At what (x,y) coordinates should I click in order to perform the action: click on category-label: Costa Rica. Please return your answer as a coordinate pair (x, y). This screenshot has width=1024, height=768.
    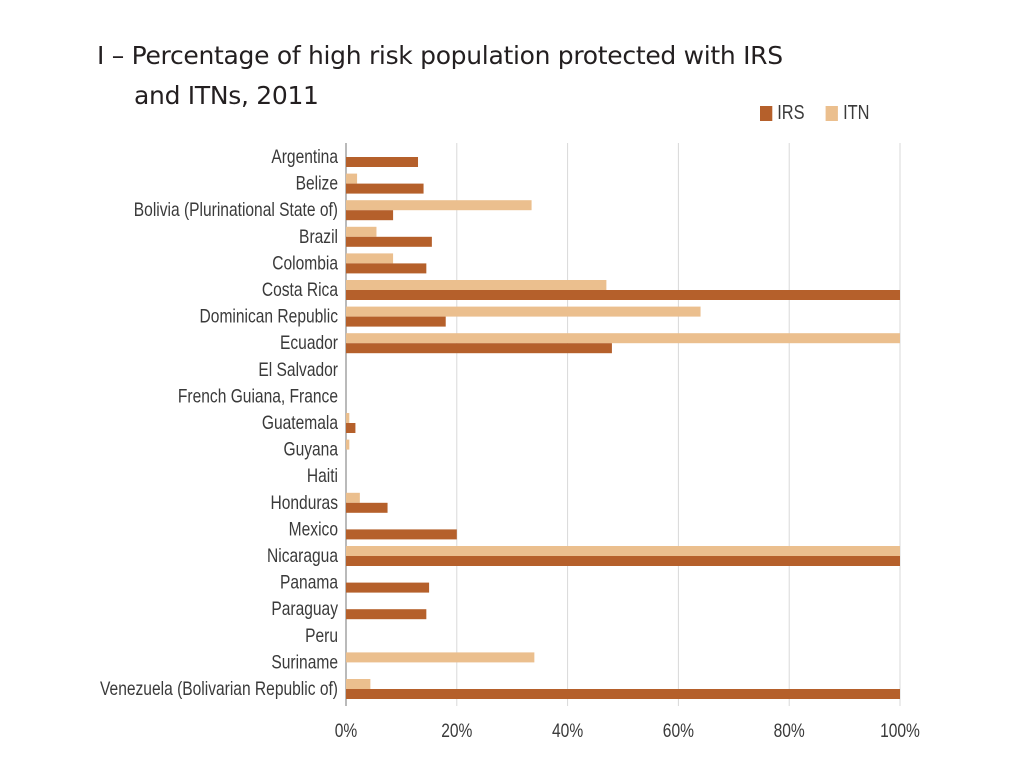
    Looking at the image, I should click on (300, 290).